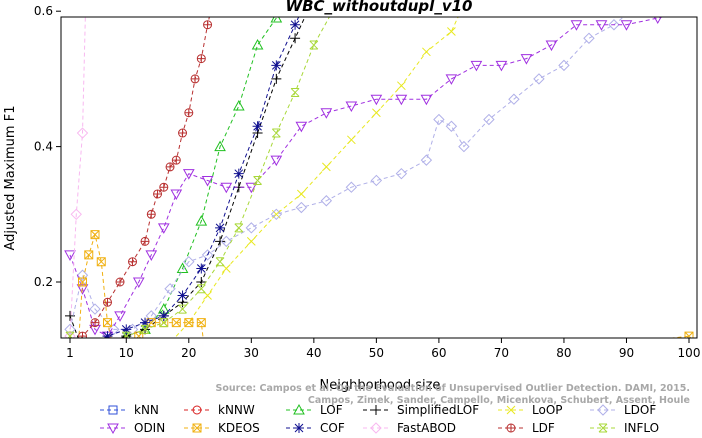 This screenshot has width=702, height=438. What do you see at coordinates (313, 353) in the screenshot?
I see `x-tick-label: 40` at bounding box center [313, 353].